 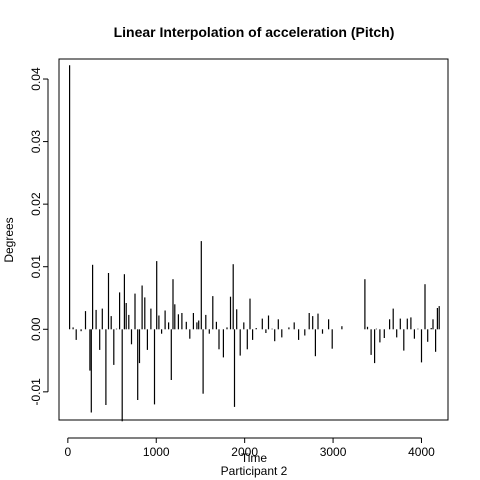 I want to click on x-tick-label: 2000, so click(x=244, y=452).